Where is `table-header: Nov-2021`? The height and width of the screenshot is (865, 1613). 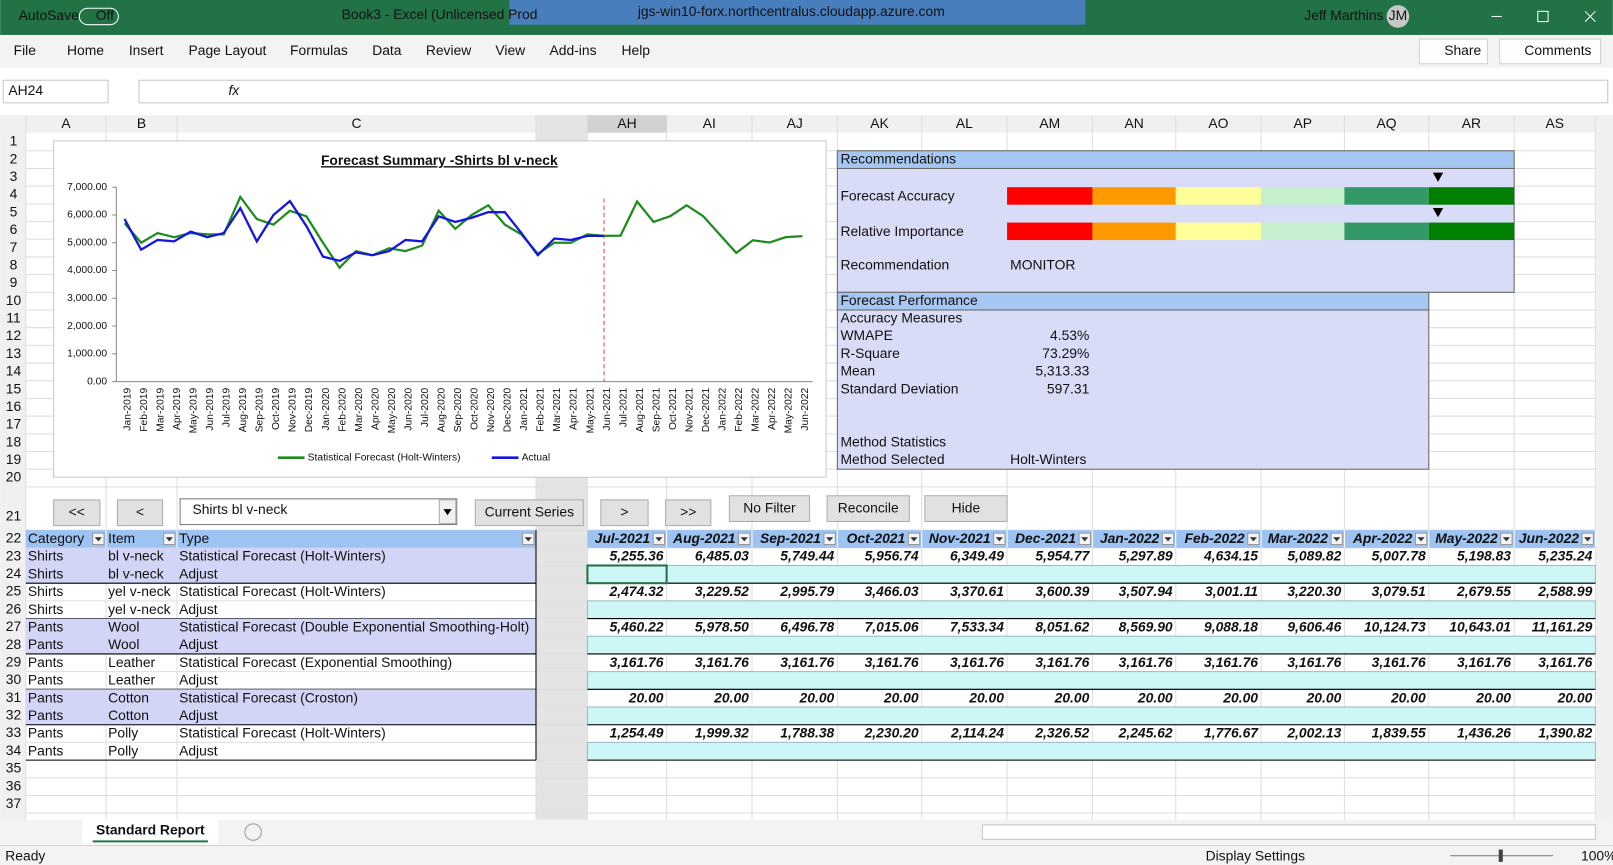 table-header: Nov-2021 is located at coordinates (960, 538).